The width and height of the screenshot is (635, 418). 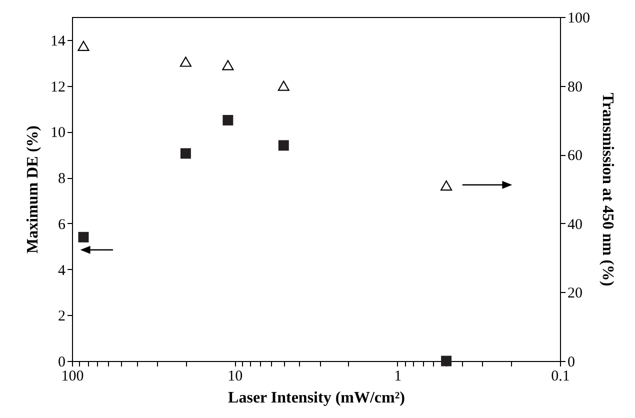 What do you see at coordinates (62, 224) in the screenshot?
I see `y-tick-label: 6` at bounding box center [62, 224].